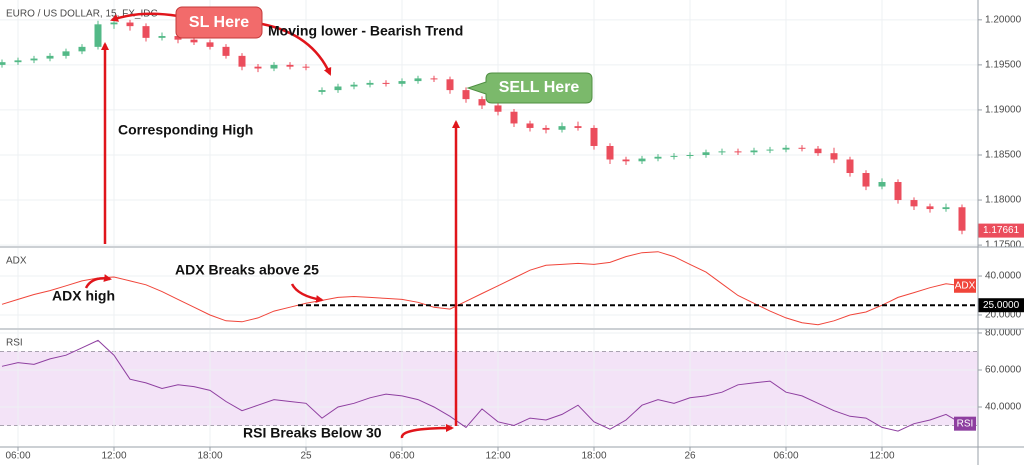  Describe the element at coordinates (1003, 65) in the screenshot. I see `y-tick-label: 1.19500` at that location.